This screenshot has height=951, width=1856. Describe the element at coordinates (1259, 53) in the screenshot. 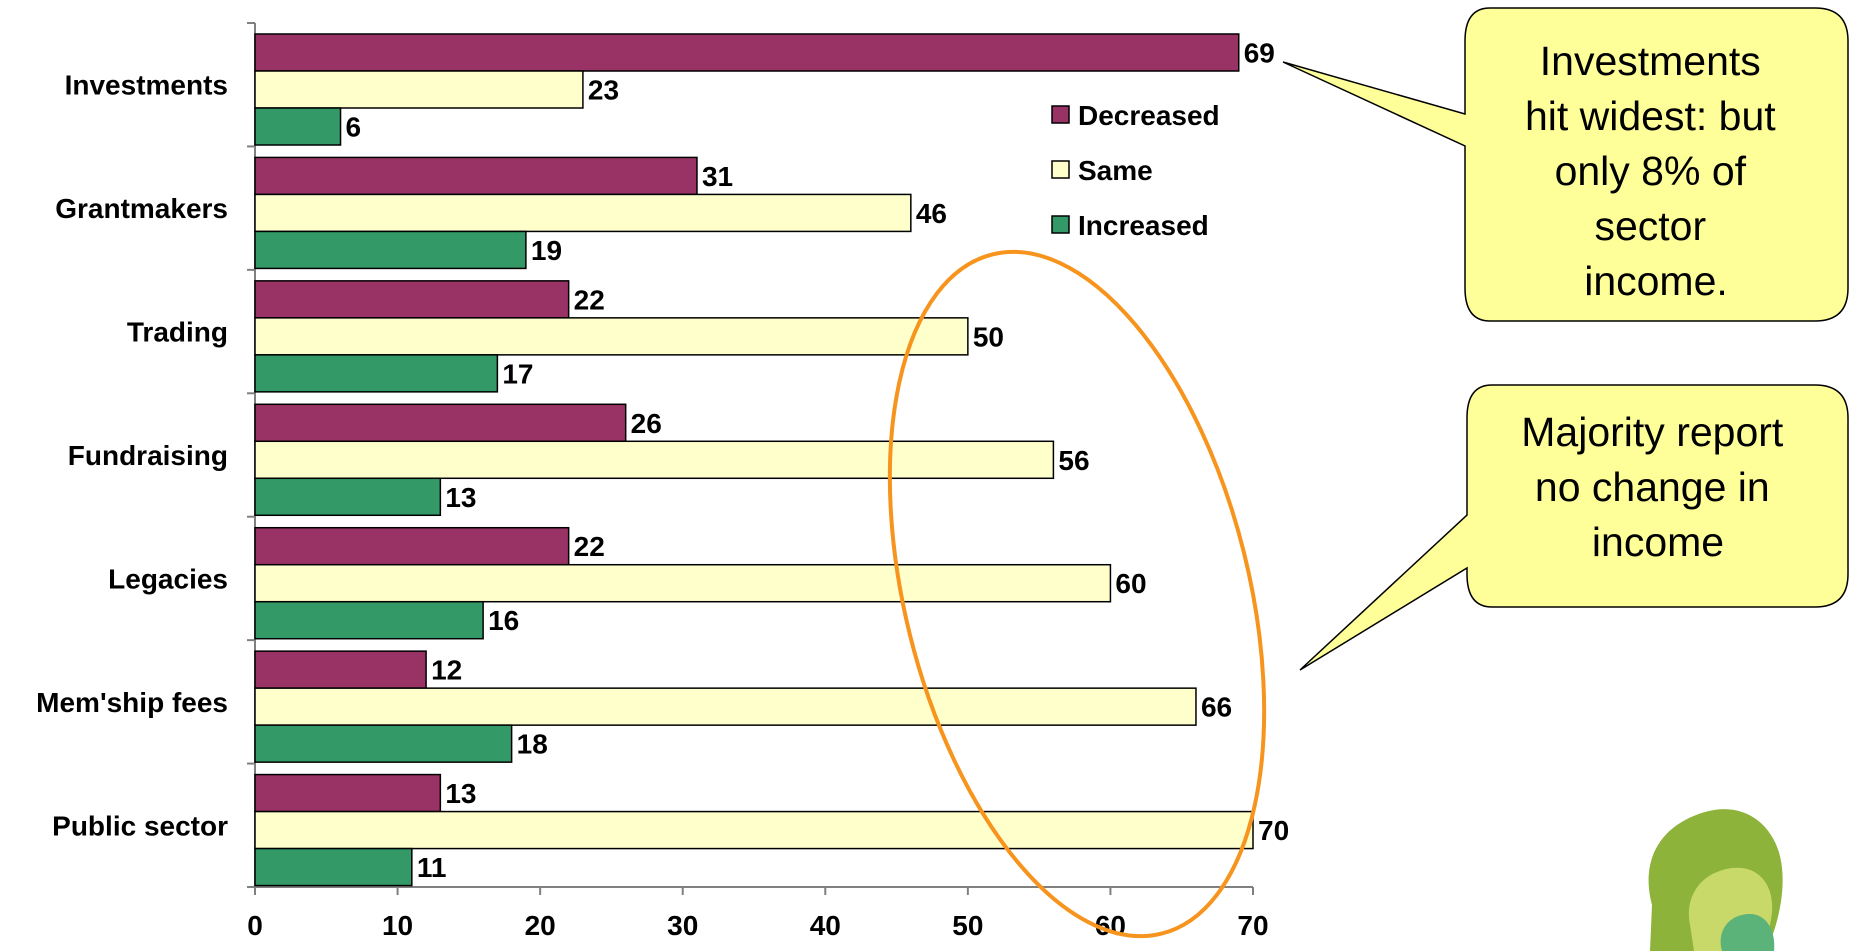

I see `data-label: 69` at that location.